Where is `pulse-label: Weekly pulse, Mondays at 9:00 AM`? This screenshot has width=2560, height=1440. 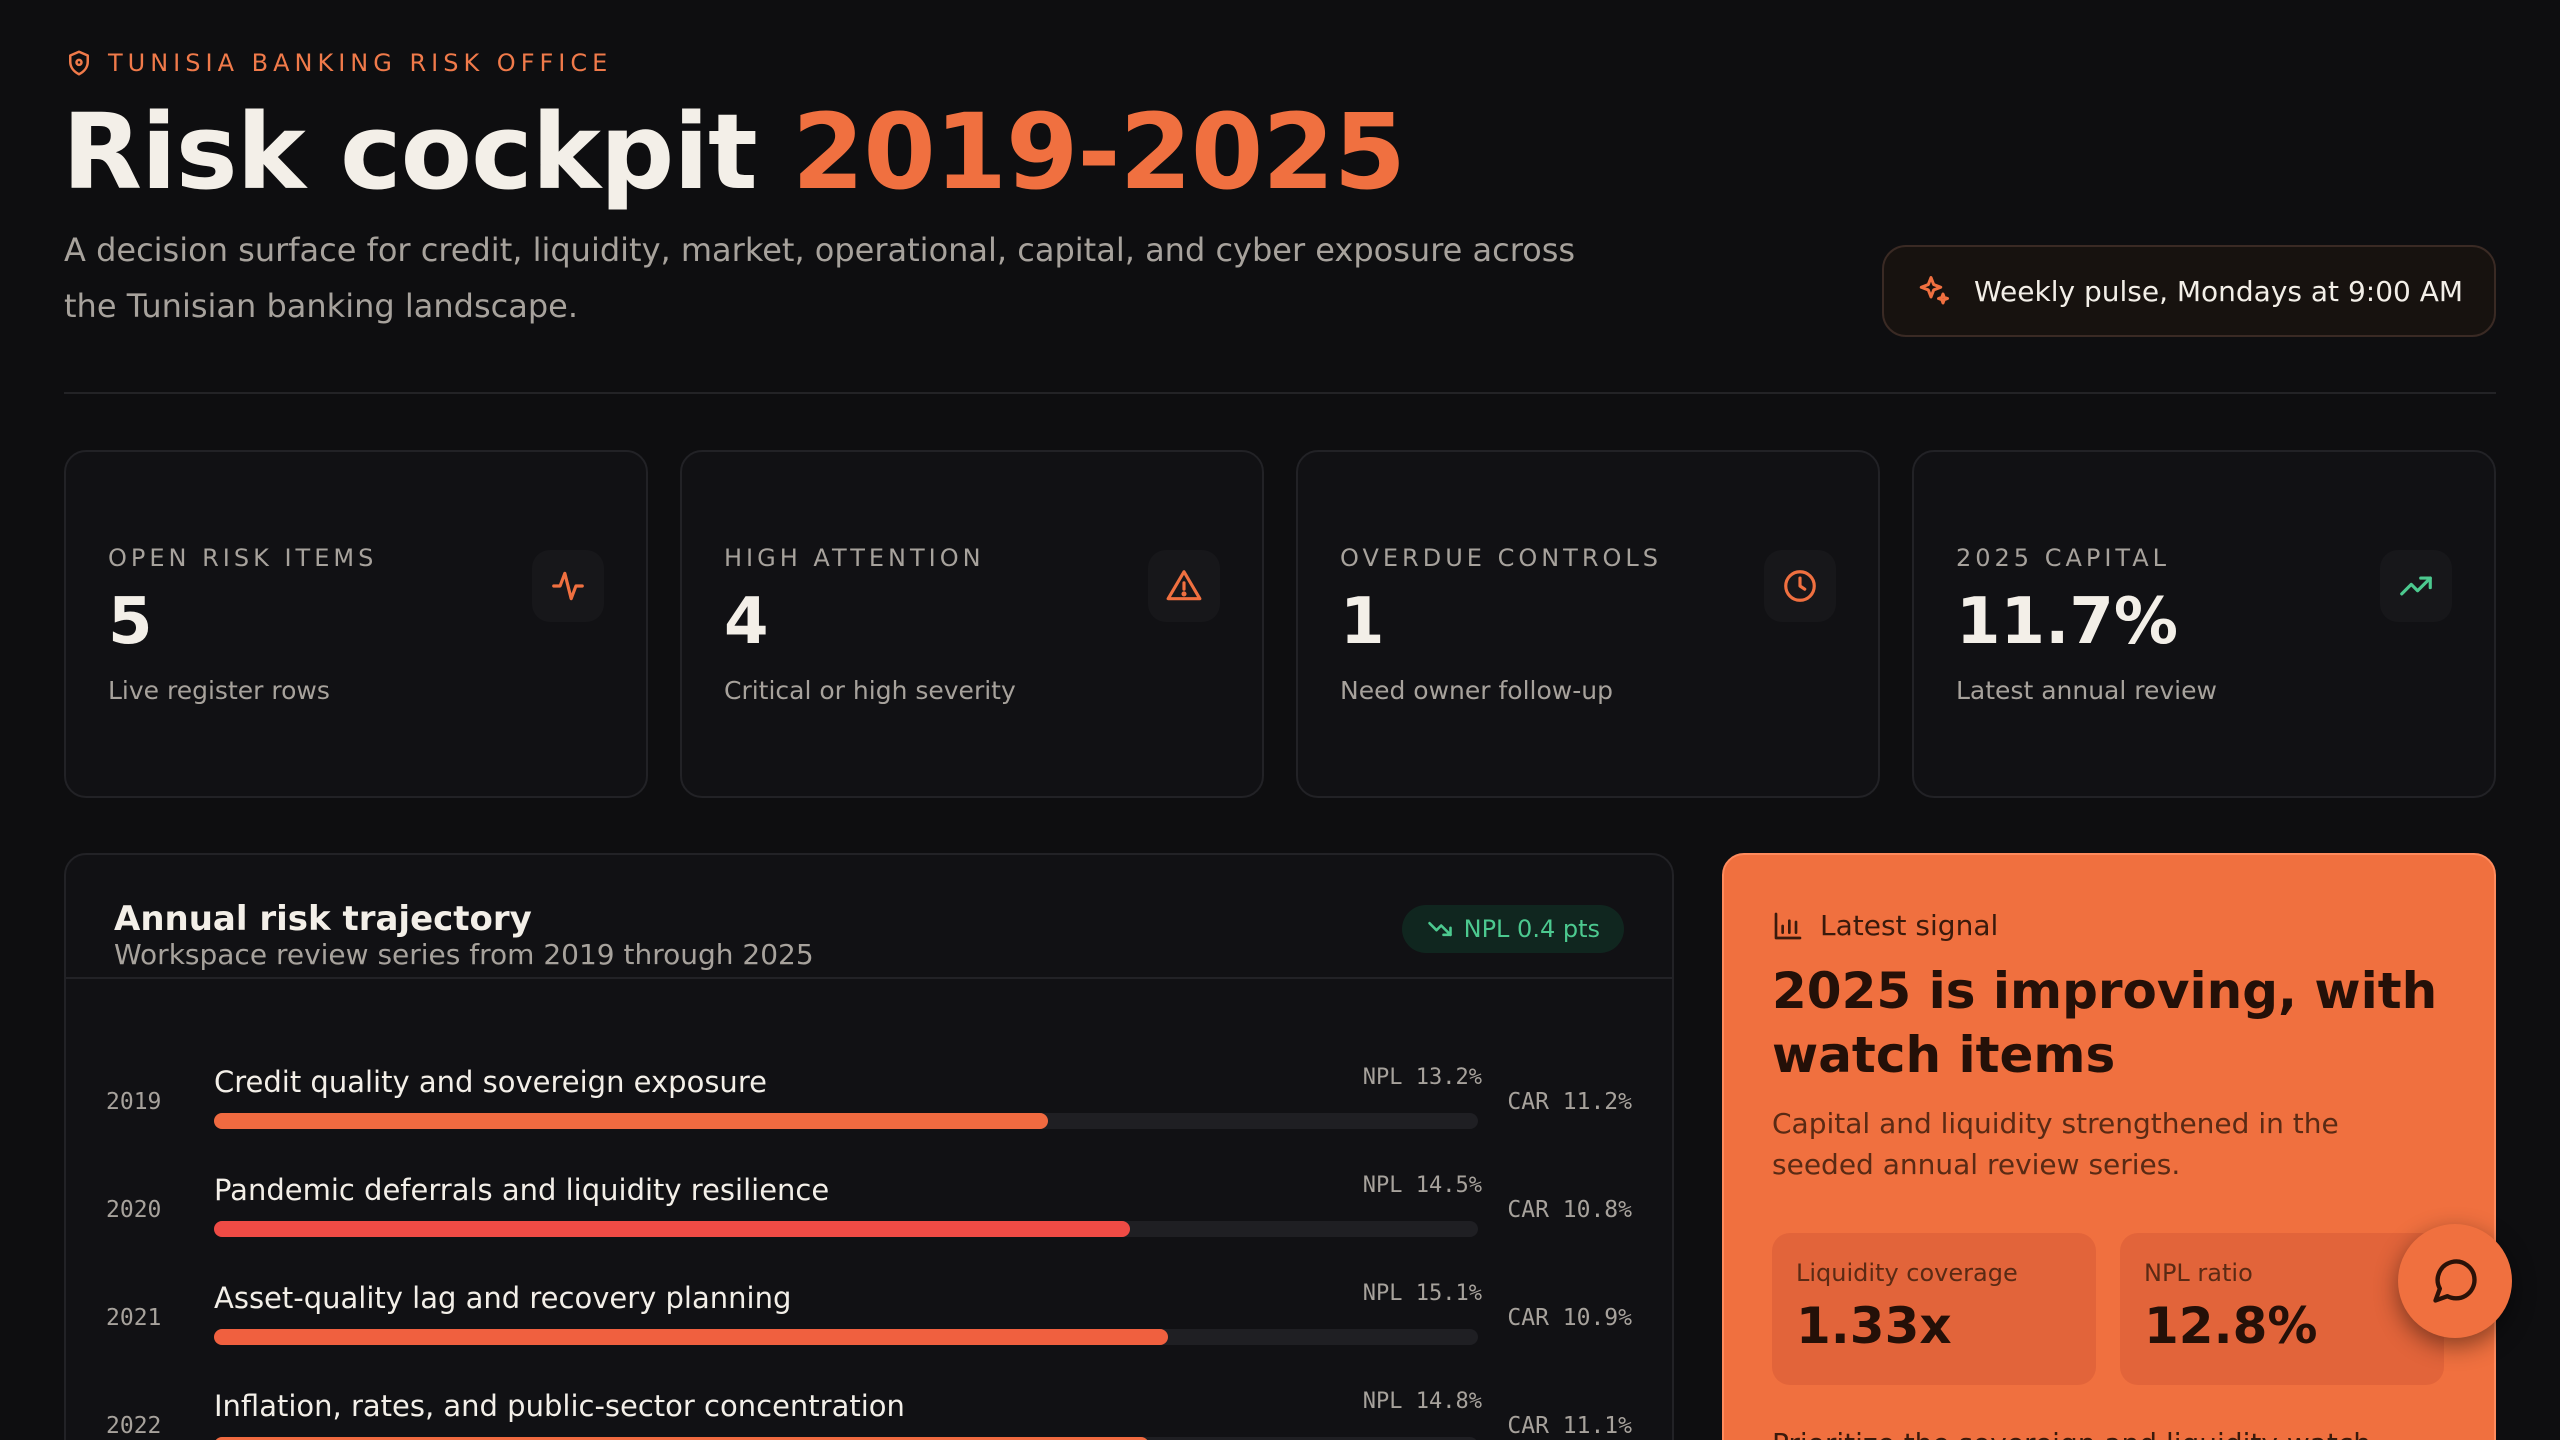 pulse-label: Weekly pulse, Mondays at 9:00 AM is located at coordinates (2219, 291).